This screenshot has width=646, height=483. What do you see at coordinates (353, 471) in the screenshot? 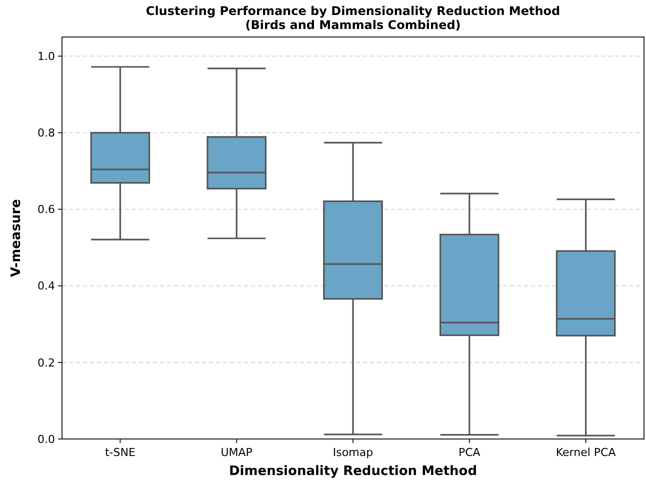
I see `x-axis-title: Dimensionality Reduction Method` at bounding box center [353, 471].